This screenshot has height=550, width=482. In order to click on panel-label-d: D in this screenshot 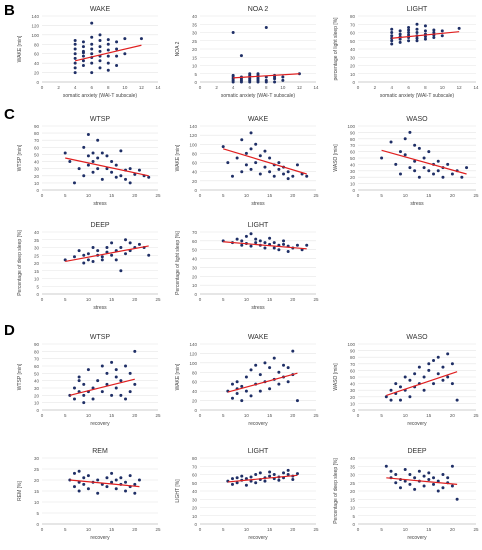, I will do `click(9, 330)`.